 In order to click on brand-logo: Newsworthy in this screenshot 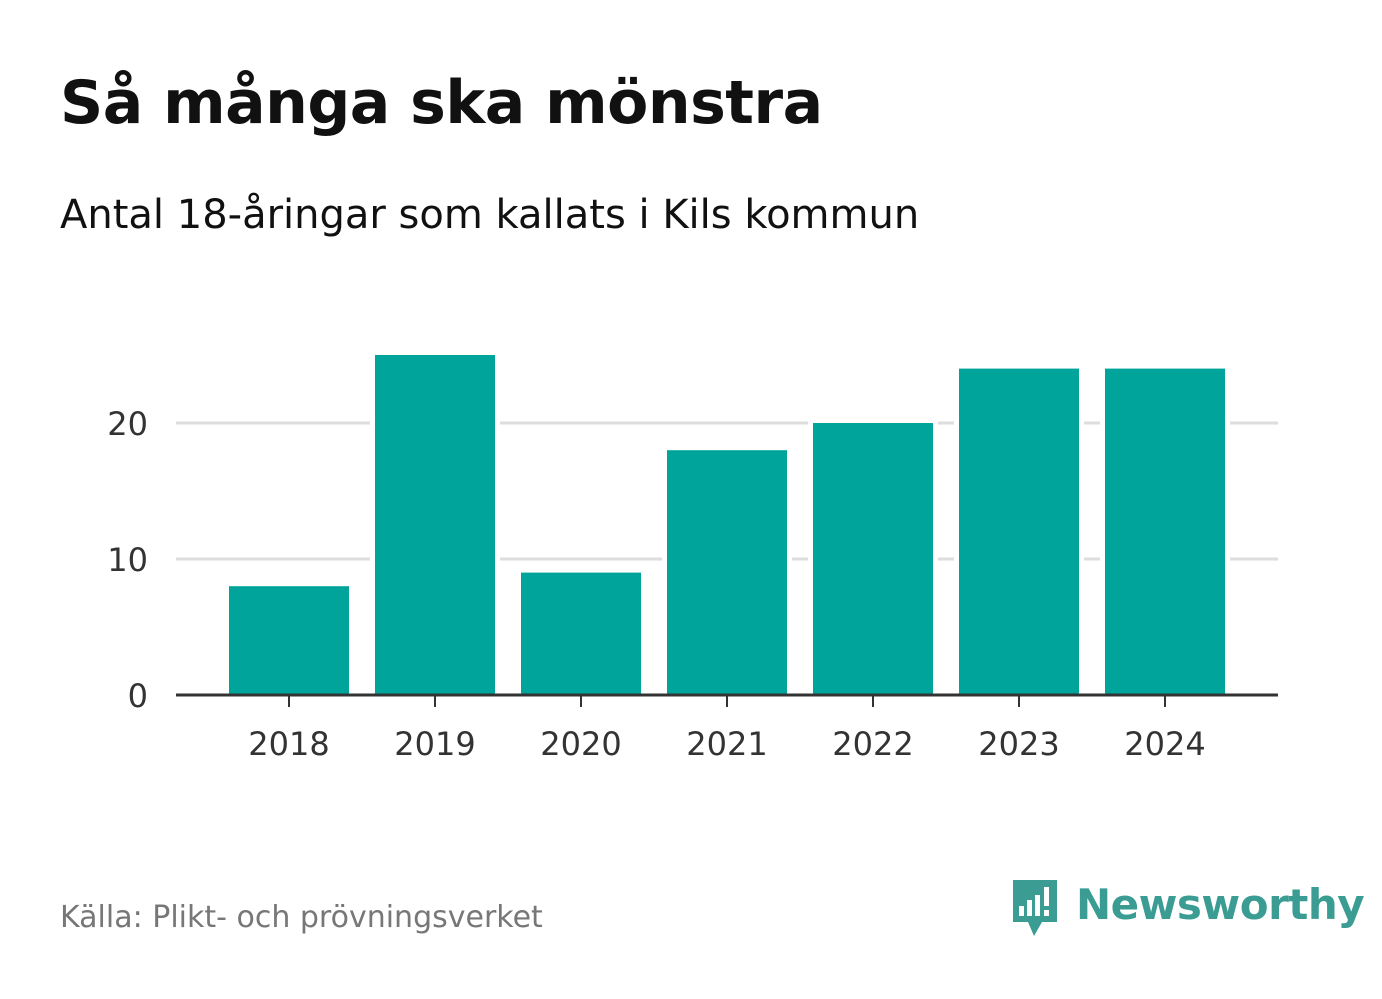, I will do `click(1187, 909)`.